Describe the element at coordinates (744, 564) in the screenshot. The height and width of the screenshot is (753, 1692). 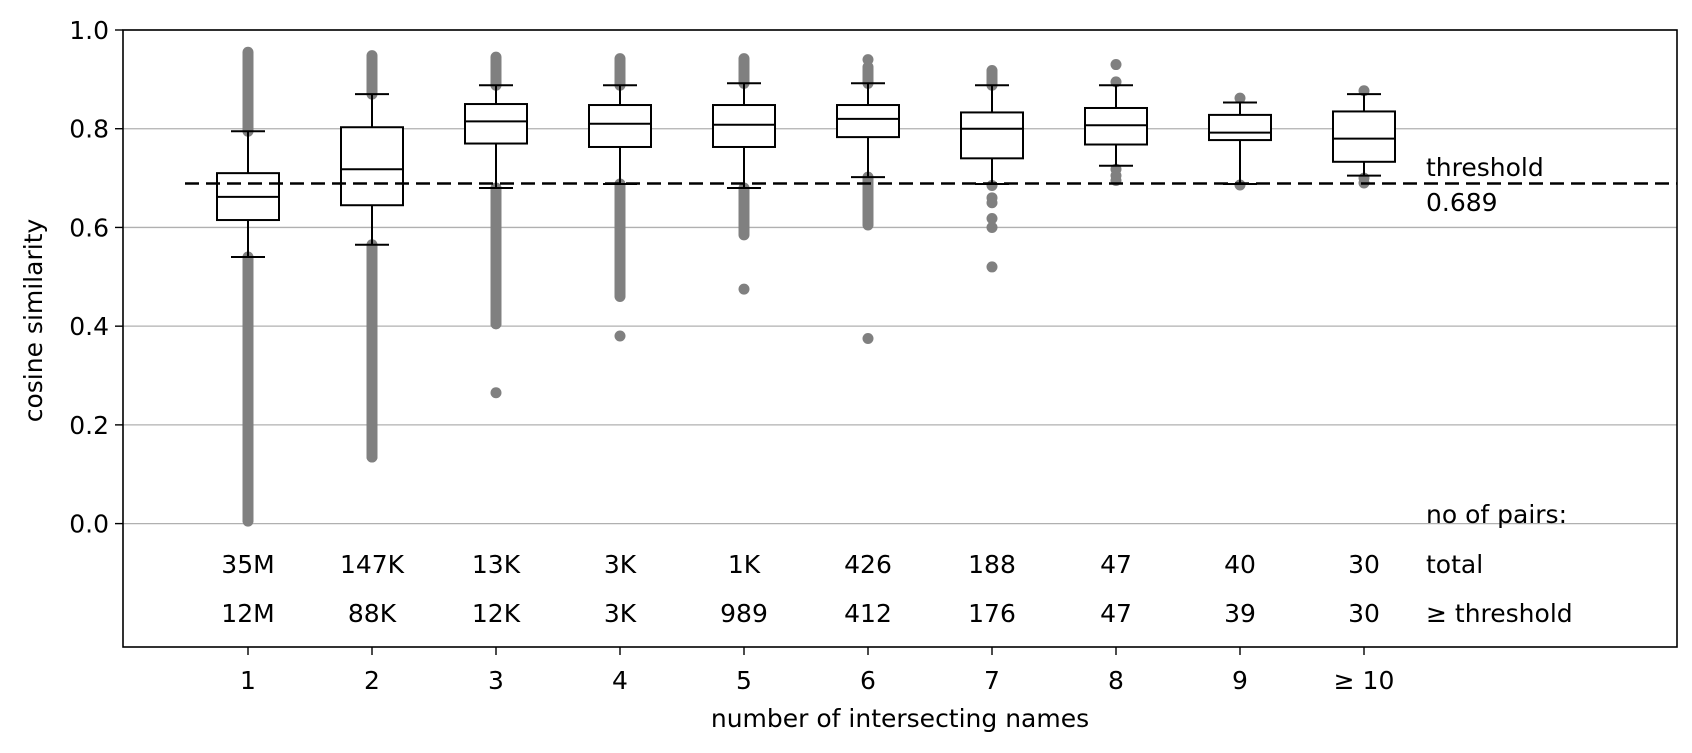
I see `total-count: 1K` at that location.